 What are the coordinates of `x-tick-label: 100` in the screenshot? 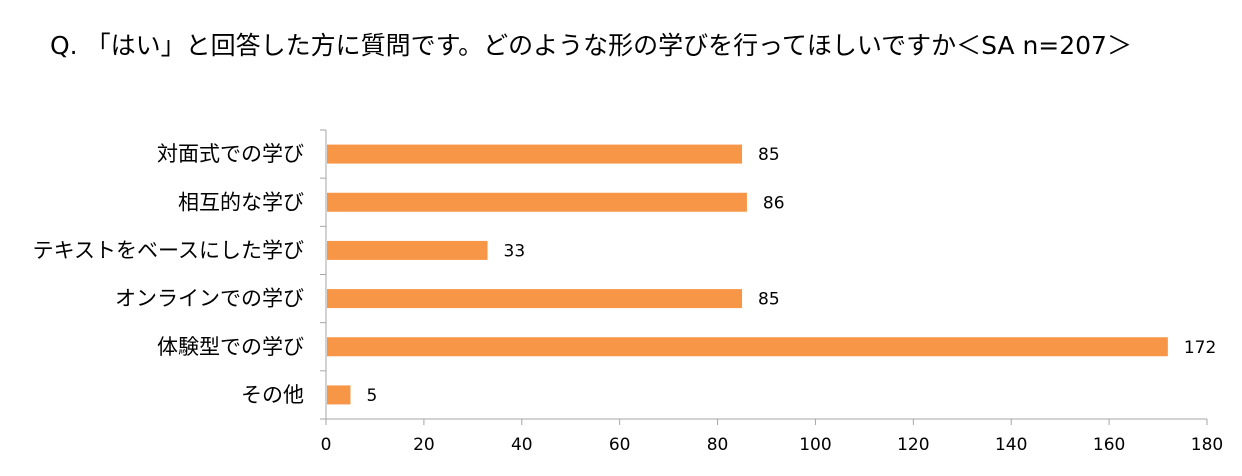 It's located at (815, 445).